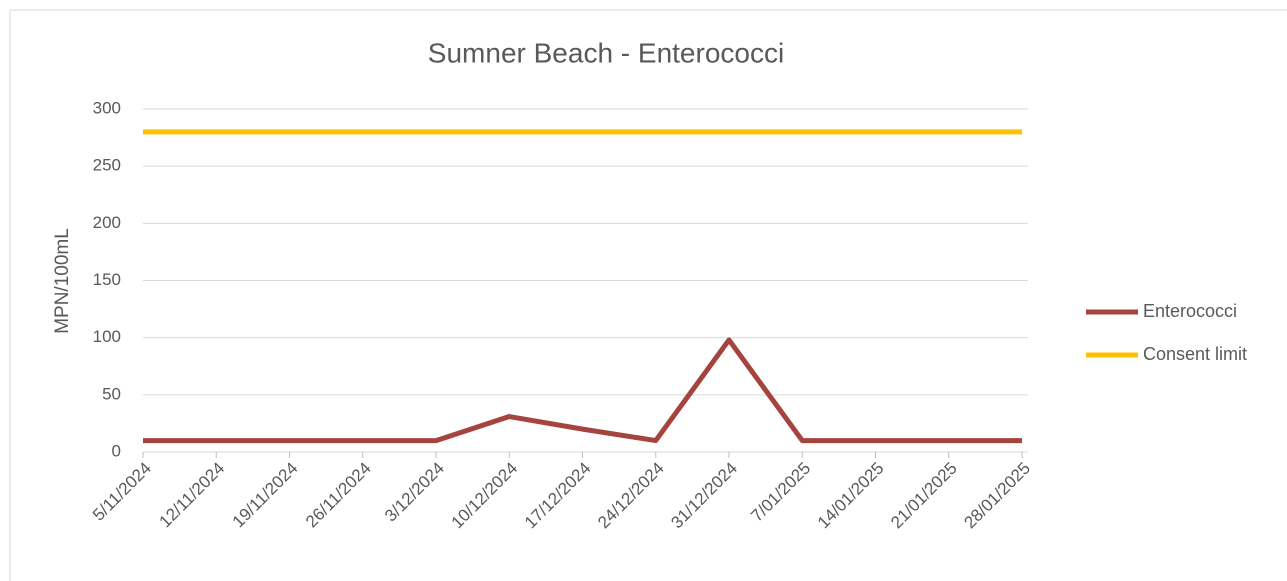 The height and width of the screenshot is (581, 1287). What do you see at coordinates (62, 281) in the screenshot?
I see `y-axis-label: MPN/100mL` at bounding box center [62, 281].